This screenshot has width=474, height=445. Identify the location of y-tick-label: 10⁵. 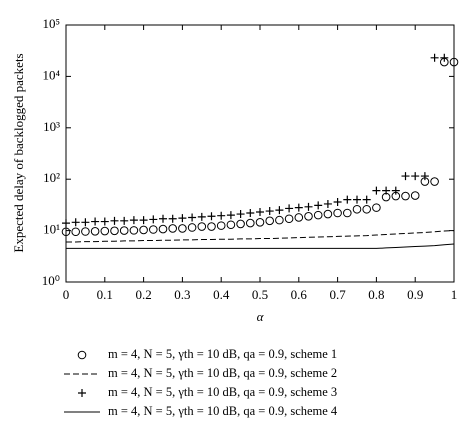
(51, 23).